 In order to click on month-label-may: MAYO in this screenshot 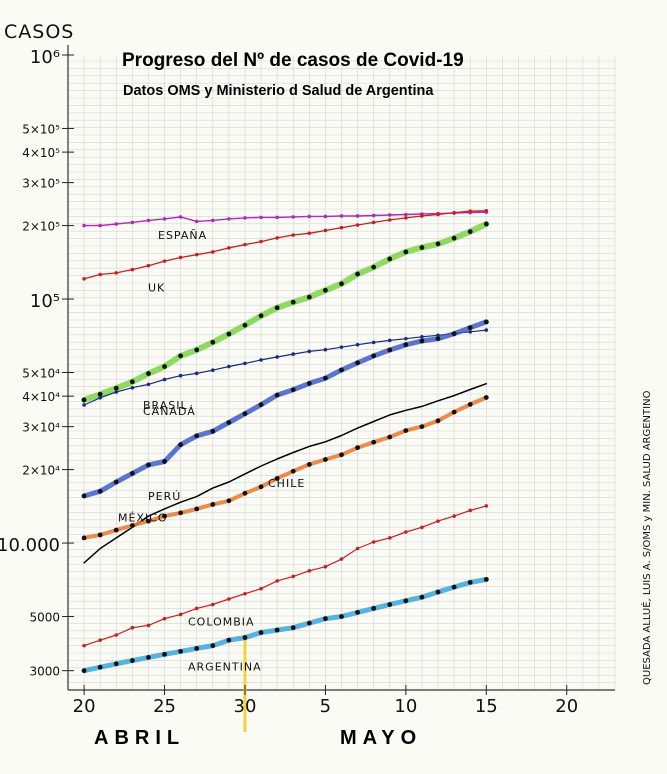, I will do `click(381, 738)`.